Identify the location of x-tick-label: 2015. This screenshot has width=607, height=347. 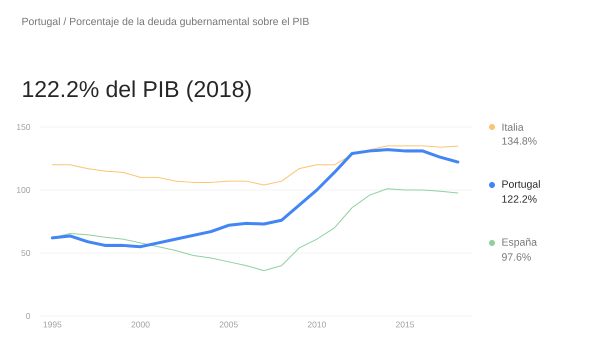
(405, 325).